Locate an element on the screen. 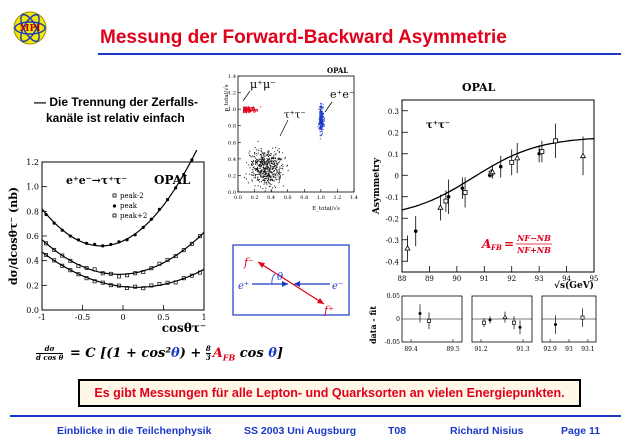  afb-equals: = is located at coordinates (509, 244).